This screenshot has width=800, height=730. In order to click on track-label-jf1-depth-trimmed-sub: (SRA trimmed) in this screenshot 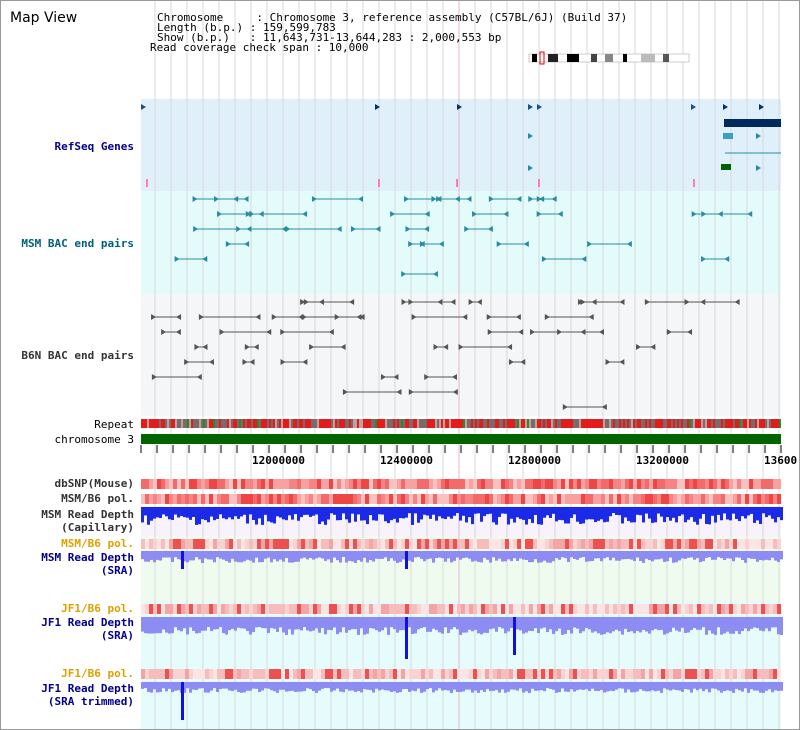, I will do `click(90, 701)`.